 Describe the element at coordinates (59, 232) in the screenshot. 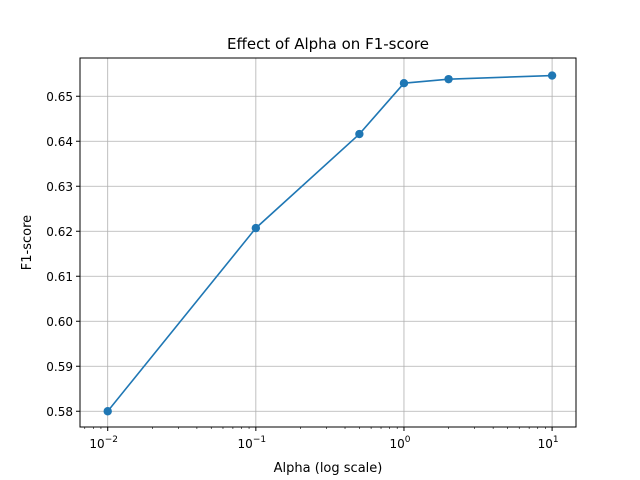

I see `y-tick-label: 0.62` at that location.